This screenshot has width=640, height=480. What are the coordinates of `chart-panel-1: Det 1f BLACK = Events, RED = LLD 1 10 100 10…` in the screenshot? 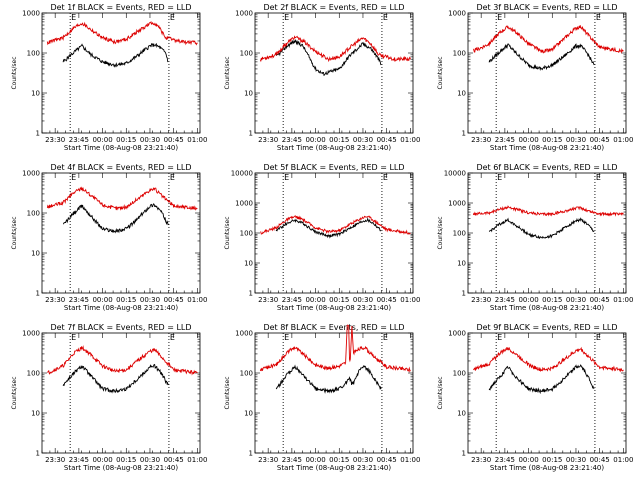 It's located at (109, 77).